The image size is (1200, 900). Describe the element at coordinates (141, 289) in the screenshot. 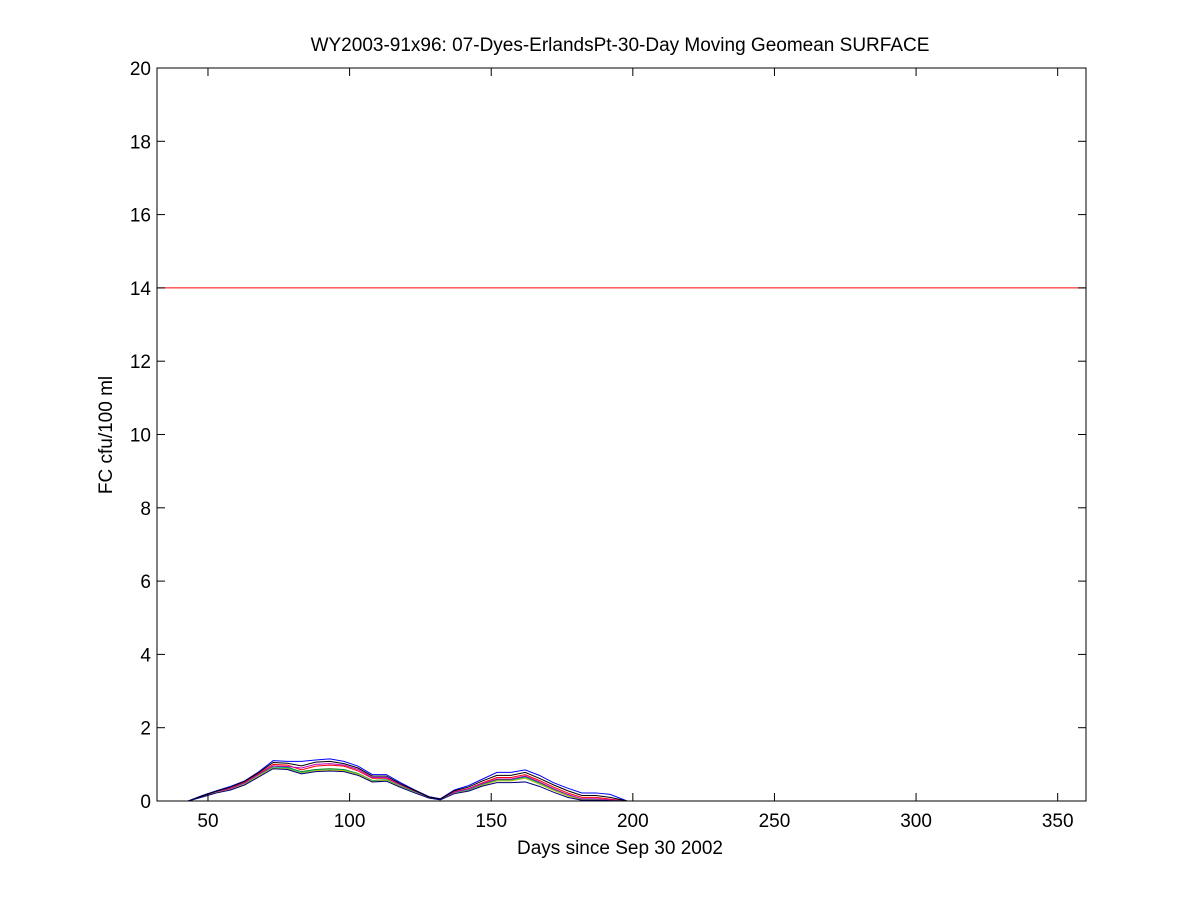

I see `y-tick-label: 14` at that location.